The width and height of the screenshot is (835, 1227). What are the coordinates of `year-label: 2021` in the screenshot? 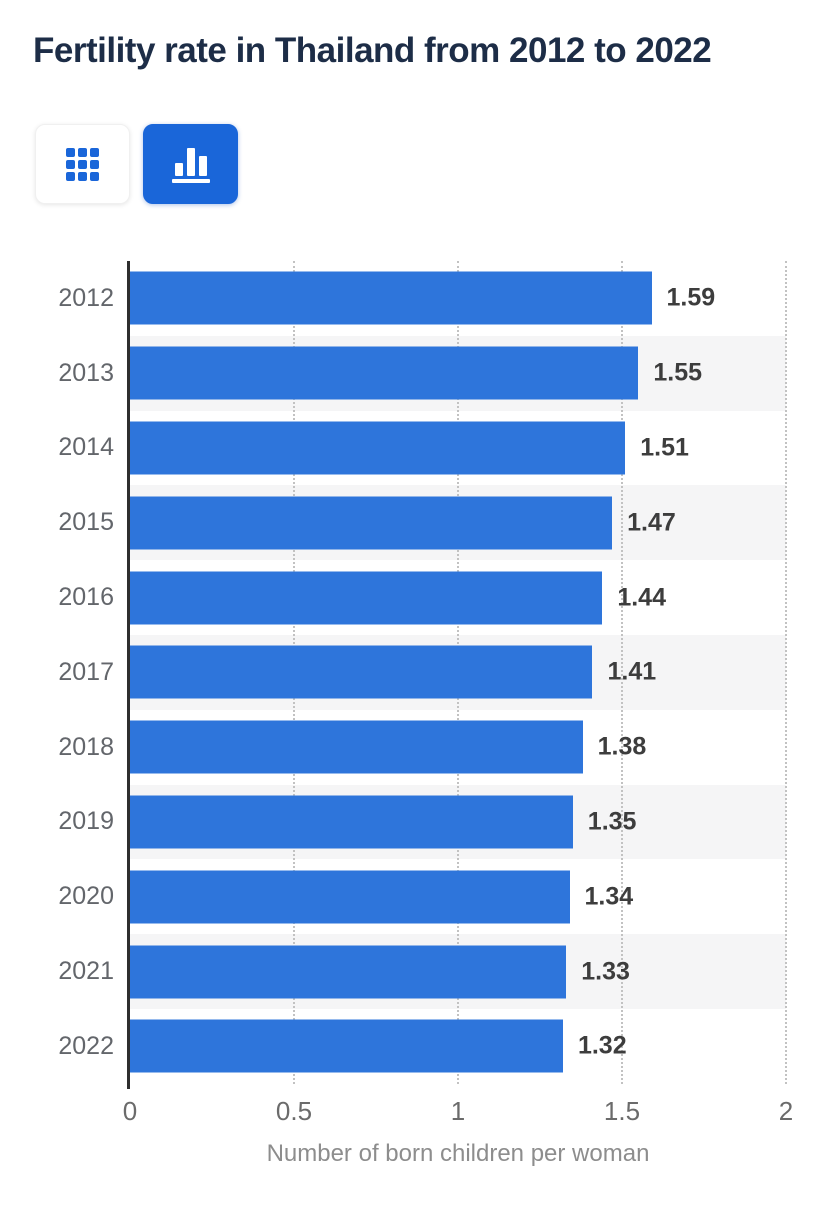 It's located at (86, 971).